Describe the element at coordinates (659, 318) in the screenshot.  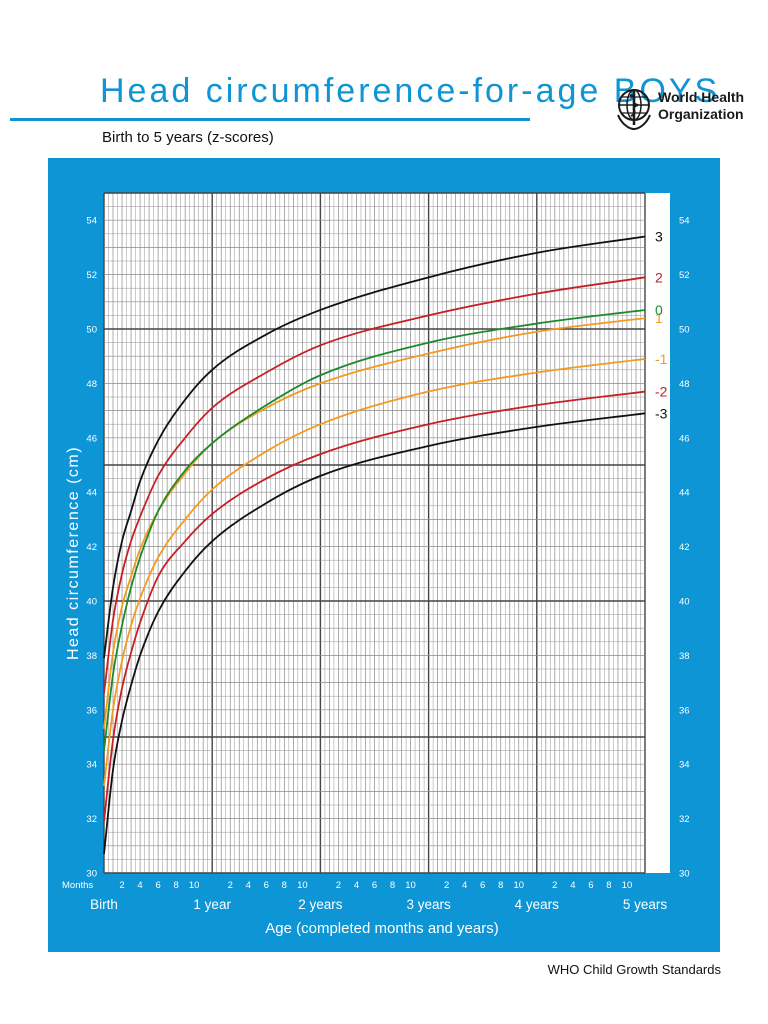
I see `series-label: 1` at that location.